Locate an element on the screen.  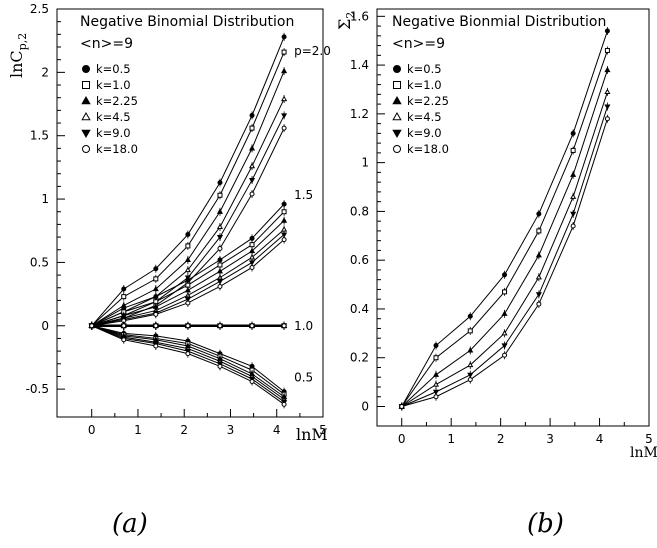
panel-a-title: Negative Binomial Distribution is located at coordinates (187, 22).